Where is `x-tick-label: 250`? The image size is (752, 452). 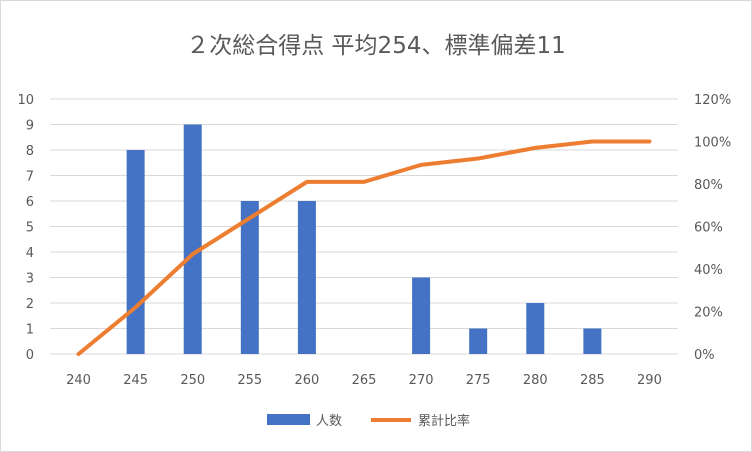 x-tick-label: 250 is located at coordinates (192, 380).